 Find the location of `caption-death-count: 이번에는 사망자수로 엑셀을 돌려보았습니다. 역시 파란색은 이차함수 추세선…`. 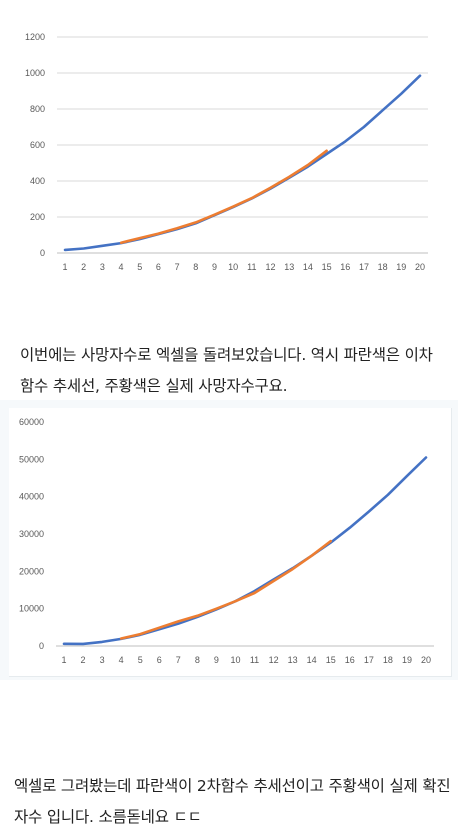

caption-death-count: 이번에는 사망자수로 엑셀을 돌려보았습니다. 역시 파란색은 이차함수 추세선… is located at coordinates (226, 370).